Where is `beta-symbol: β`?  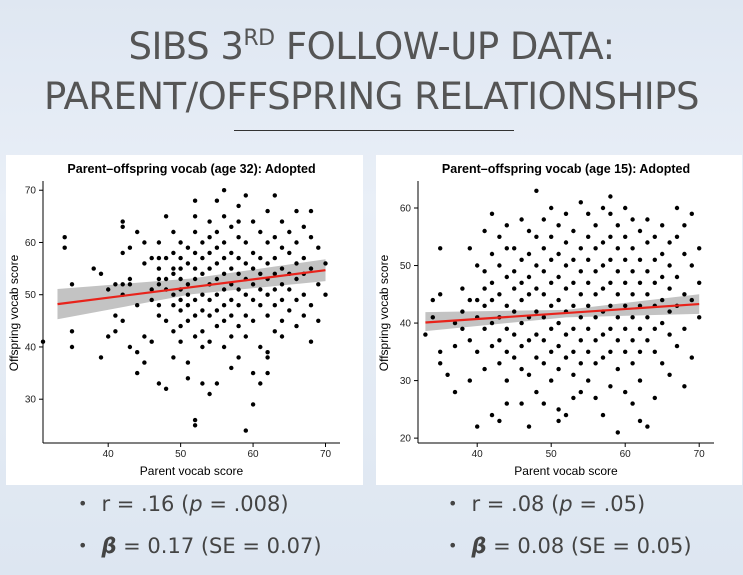
beta-symbol: β is located at coordinates (109, 546).